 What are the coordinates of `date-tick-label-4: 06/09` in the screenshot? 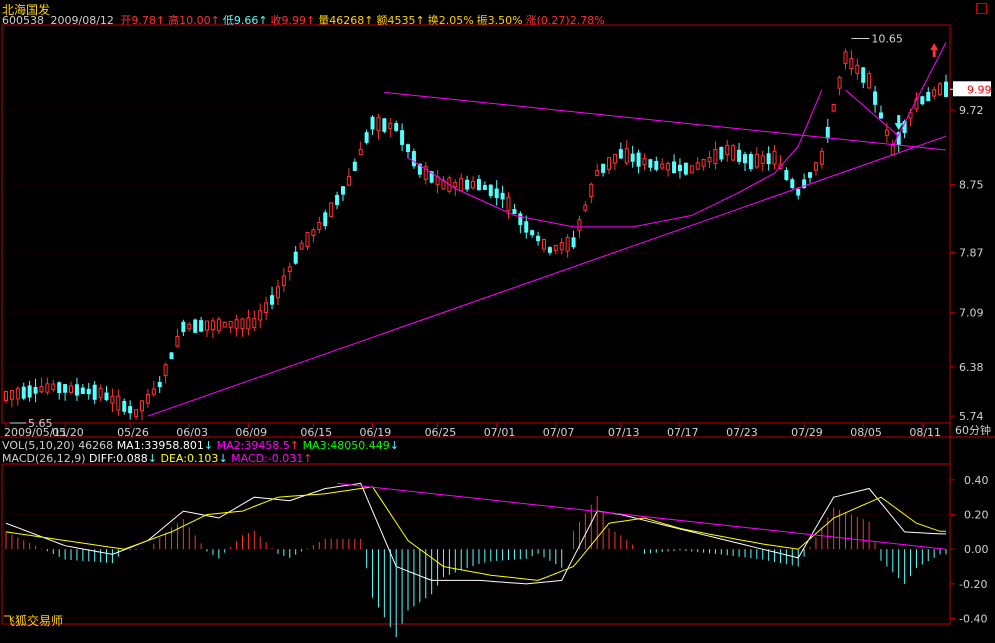 It's located at (251, 432).